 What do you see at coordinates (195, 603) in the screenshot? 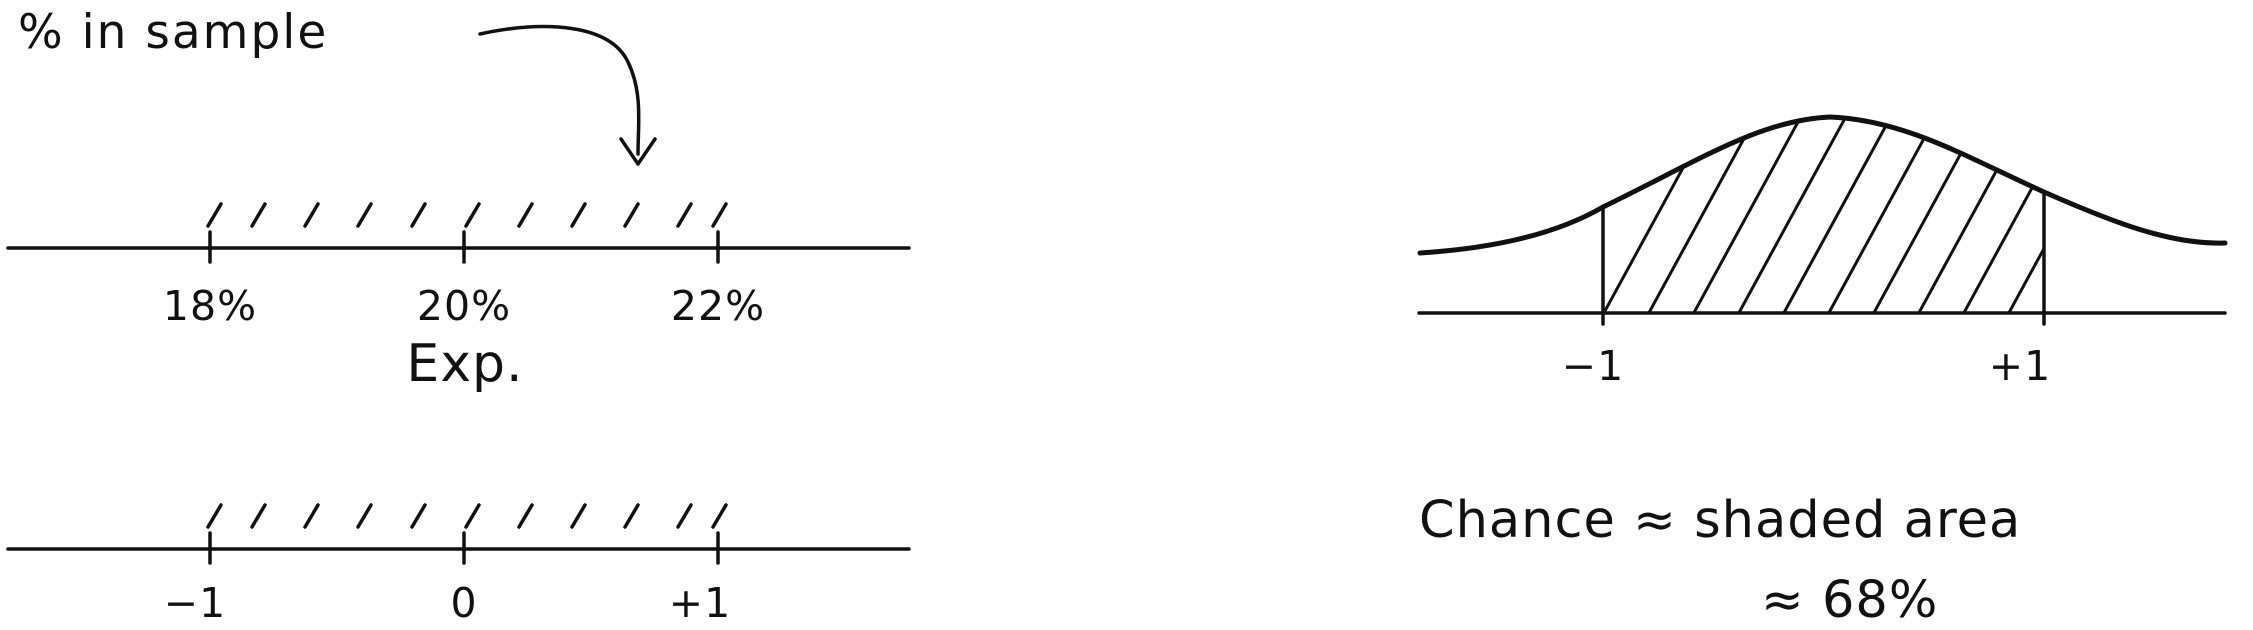
I see `standard-unit-minus-one: −1` at bounding box center [195, 603].